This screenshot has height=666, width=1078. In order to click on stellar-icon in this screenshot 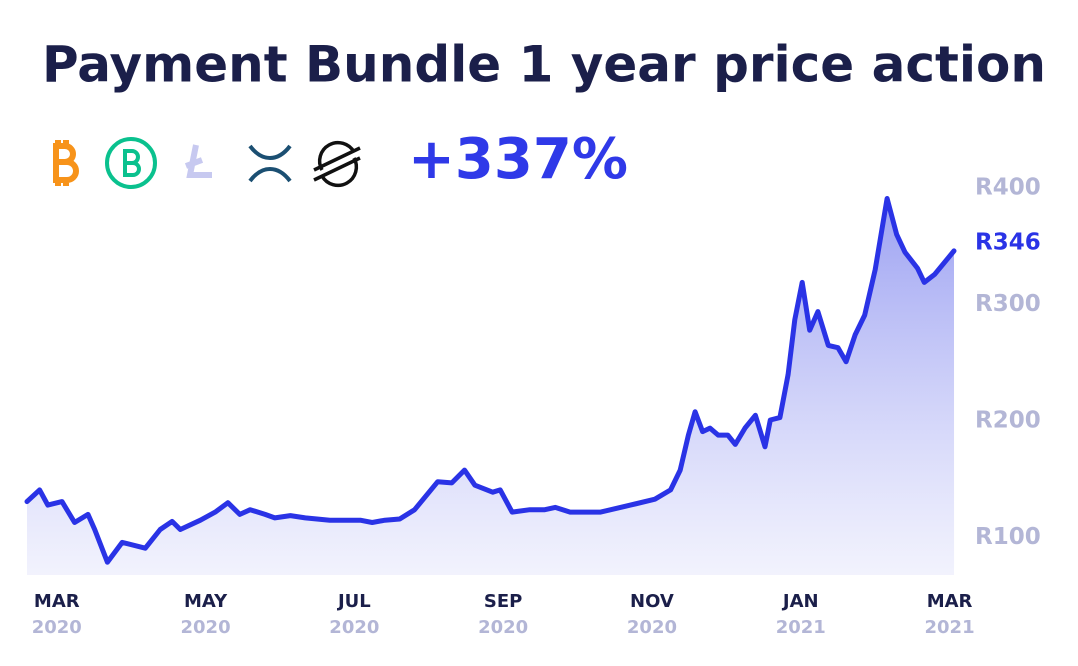, I will do `click(337, 164)`.